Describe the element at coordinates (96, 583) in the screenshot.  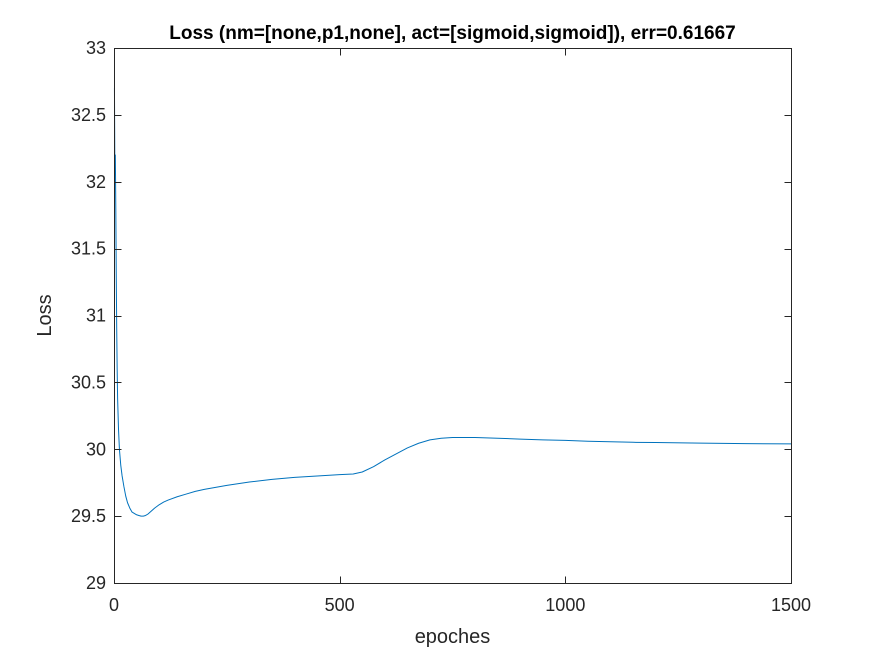
I see `y-tick-label: 29` at that location.